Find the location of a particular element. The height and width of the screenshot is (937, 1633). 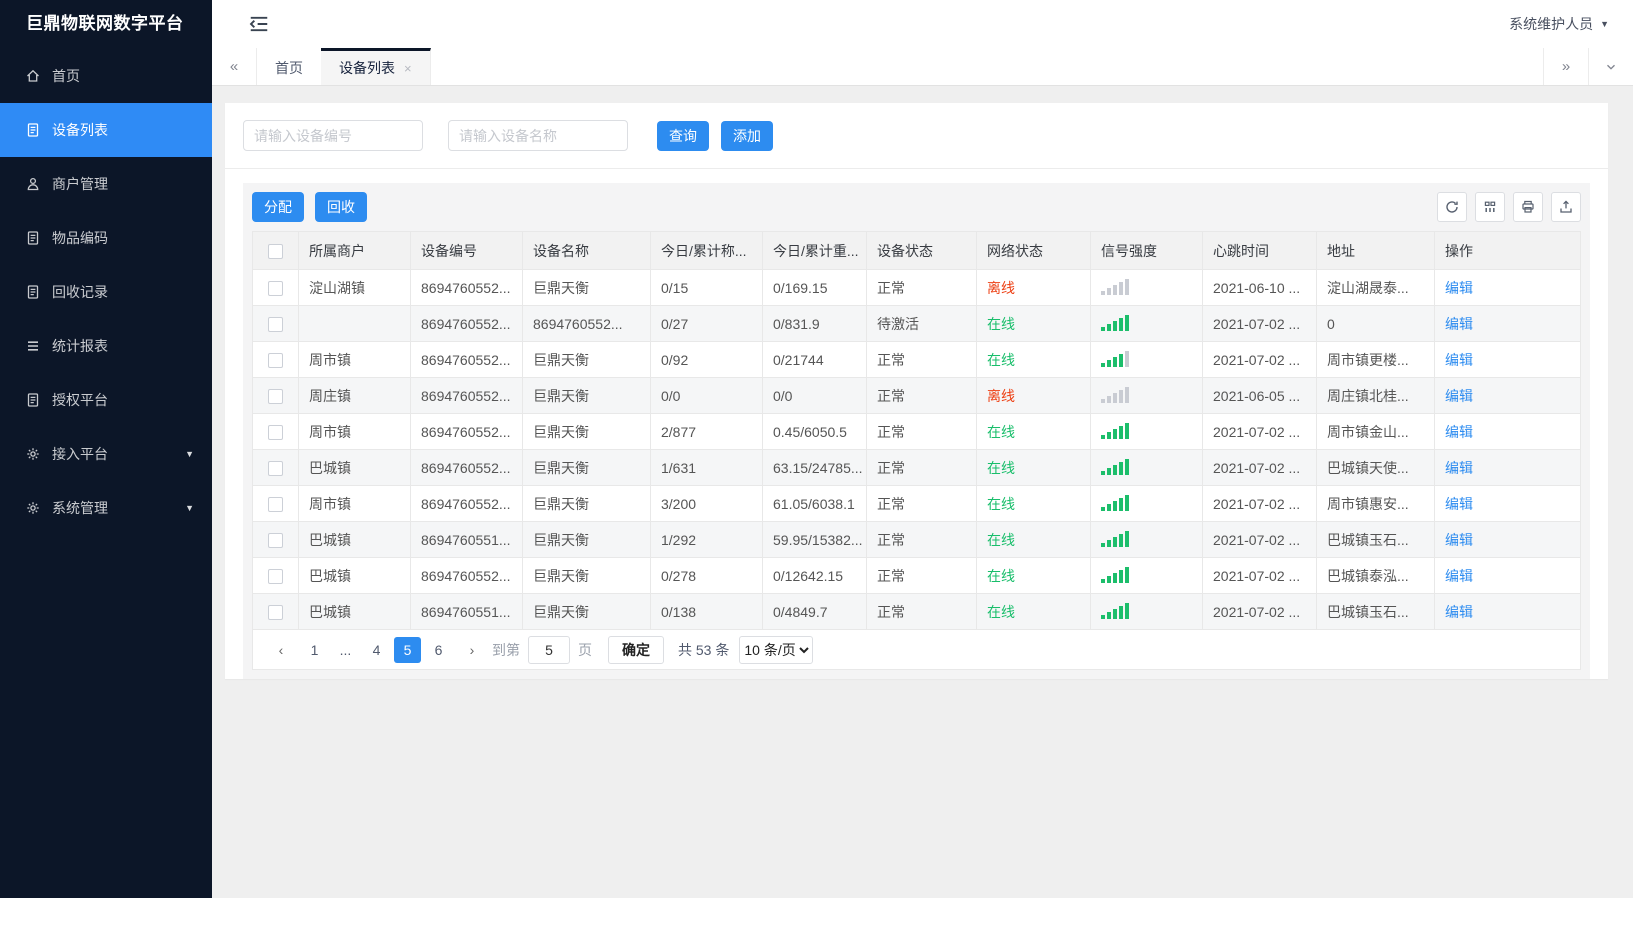

sidebar-item: 物品编码 is located at coordinates (106, 238).